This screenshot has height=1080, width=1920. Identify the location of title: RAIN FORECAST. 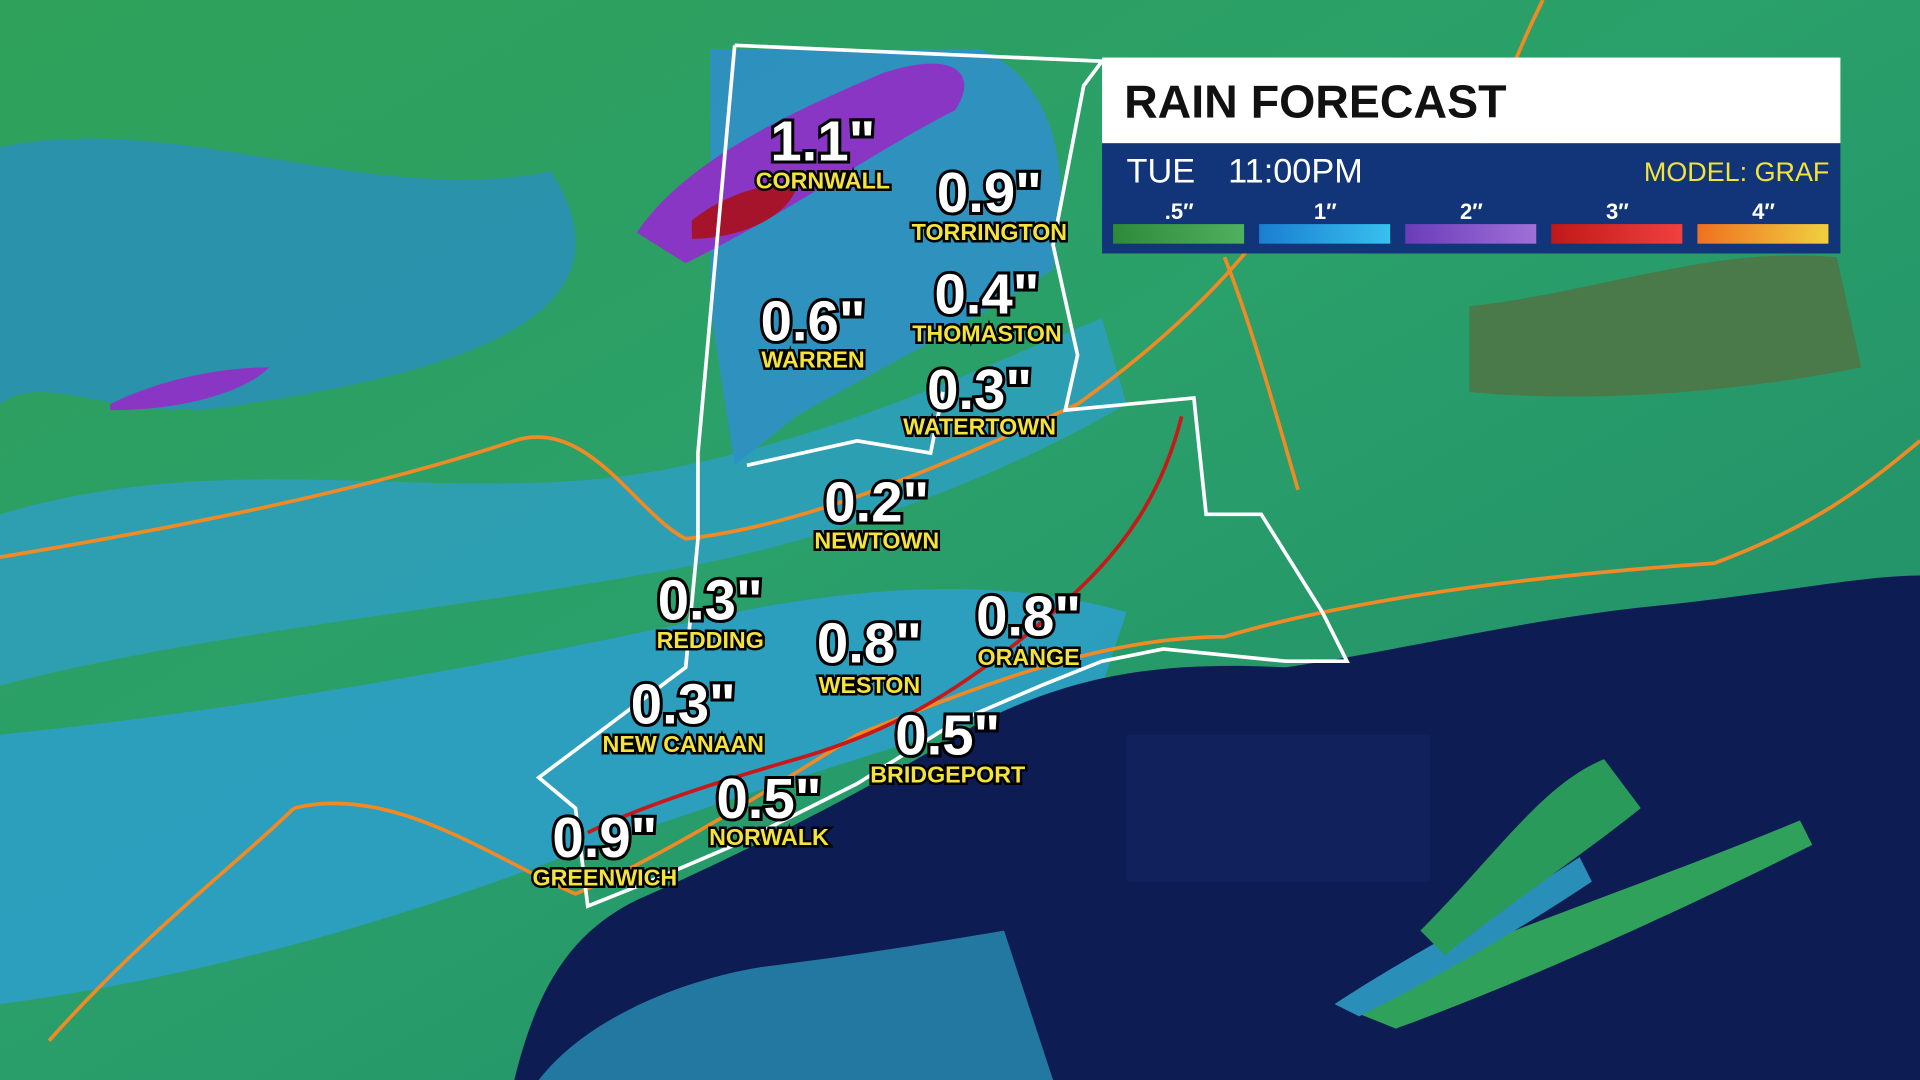
(1315, 102).